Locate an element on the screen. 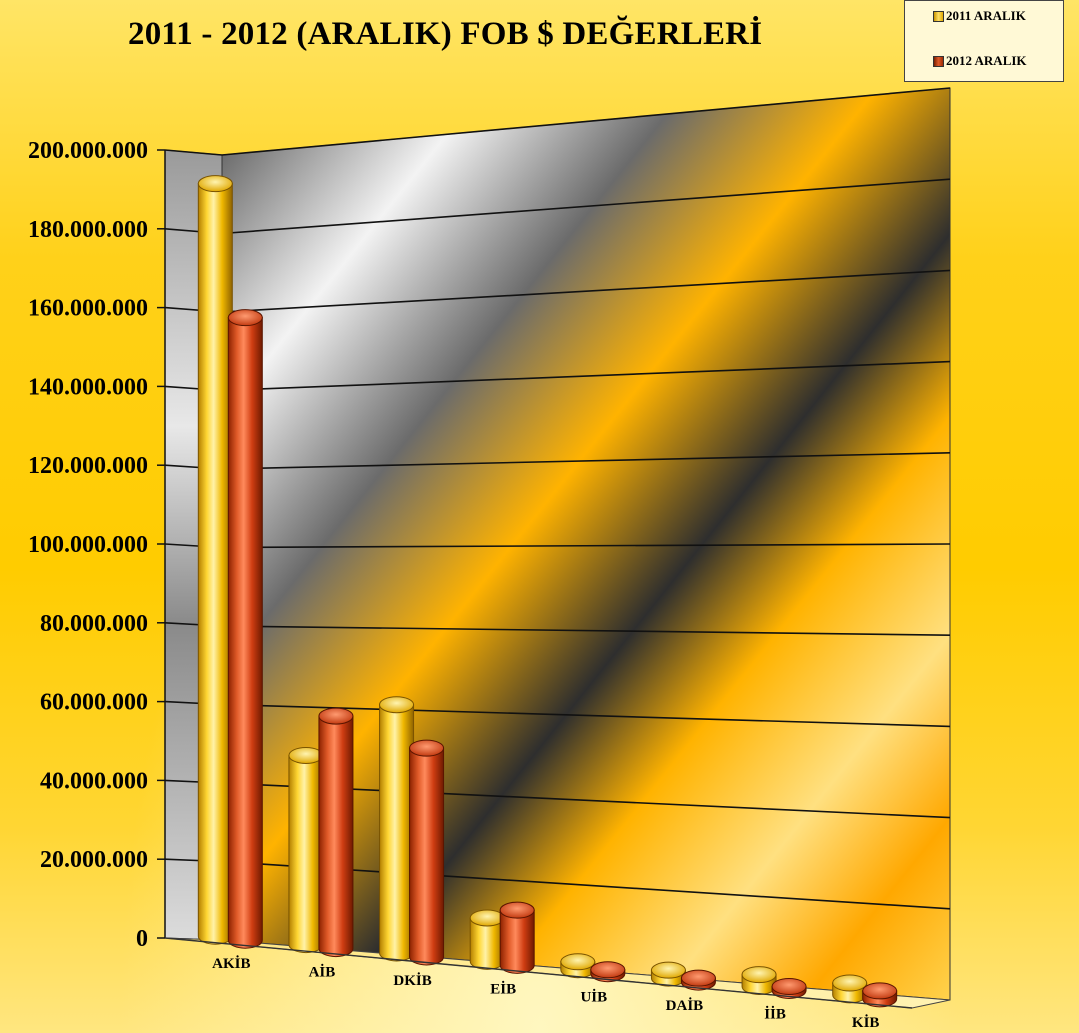  x-tick-label: EİB is located at coordinates (503, 988).